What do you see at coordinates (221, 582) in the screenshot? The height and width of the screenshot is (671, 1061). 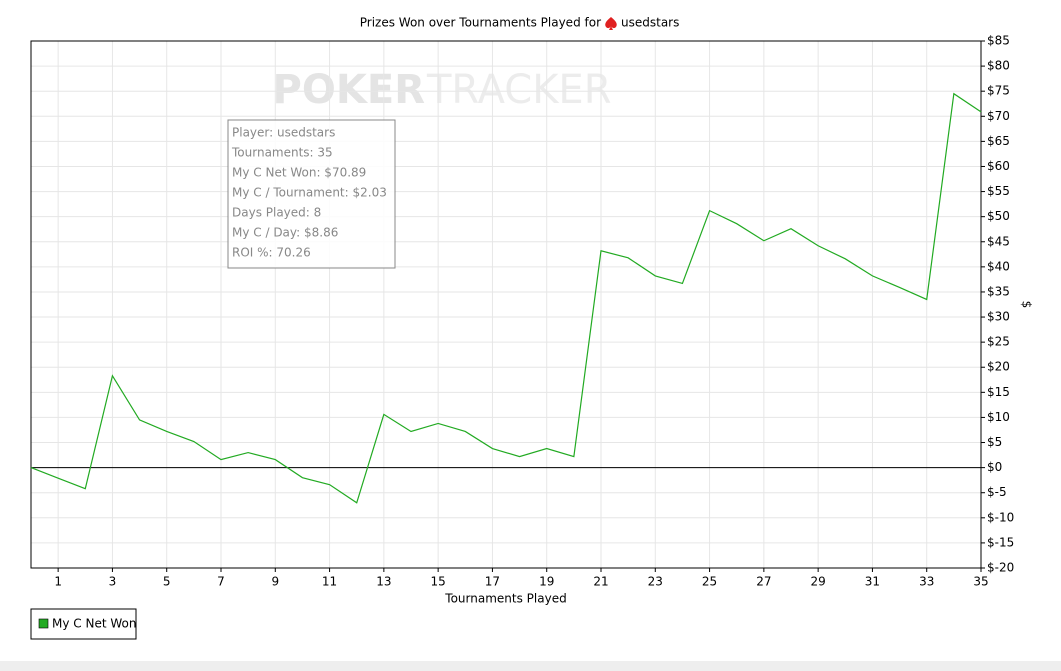 I see `x-tick-label: 7` at bounding box center [221, 582].